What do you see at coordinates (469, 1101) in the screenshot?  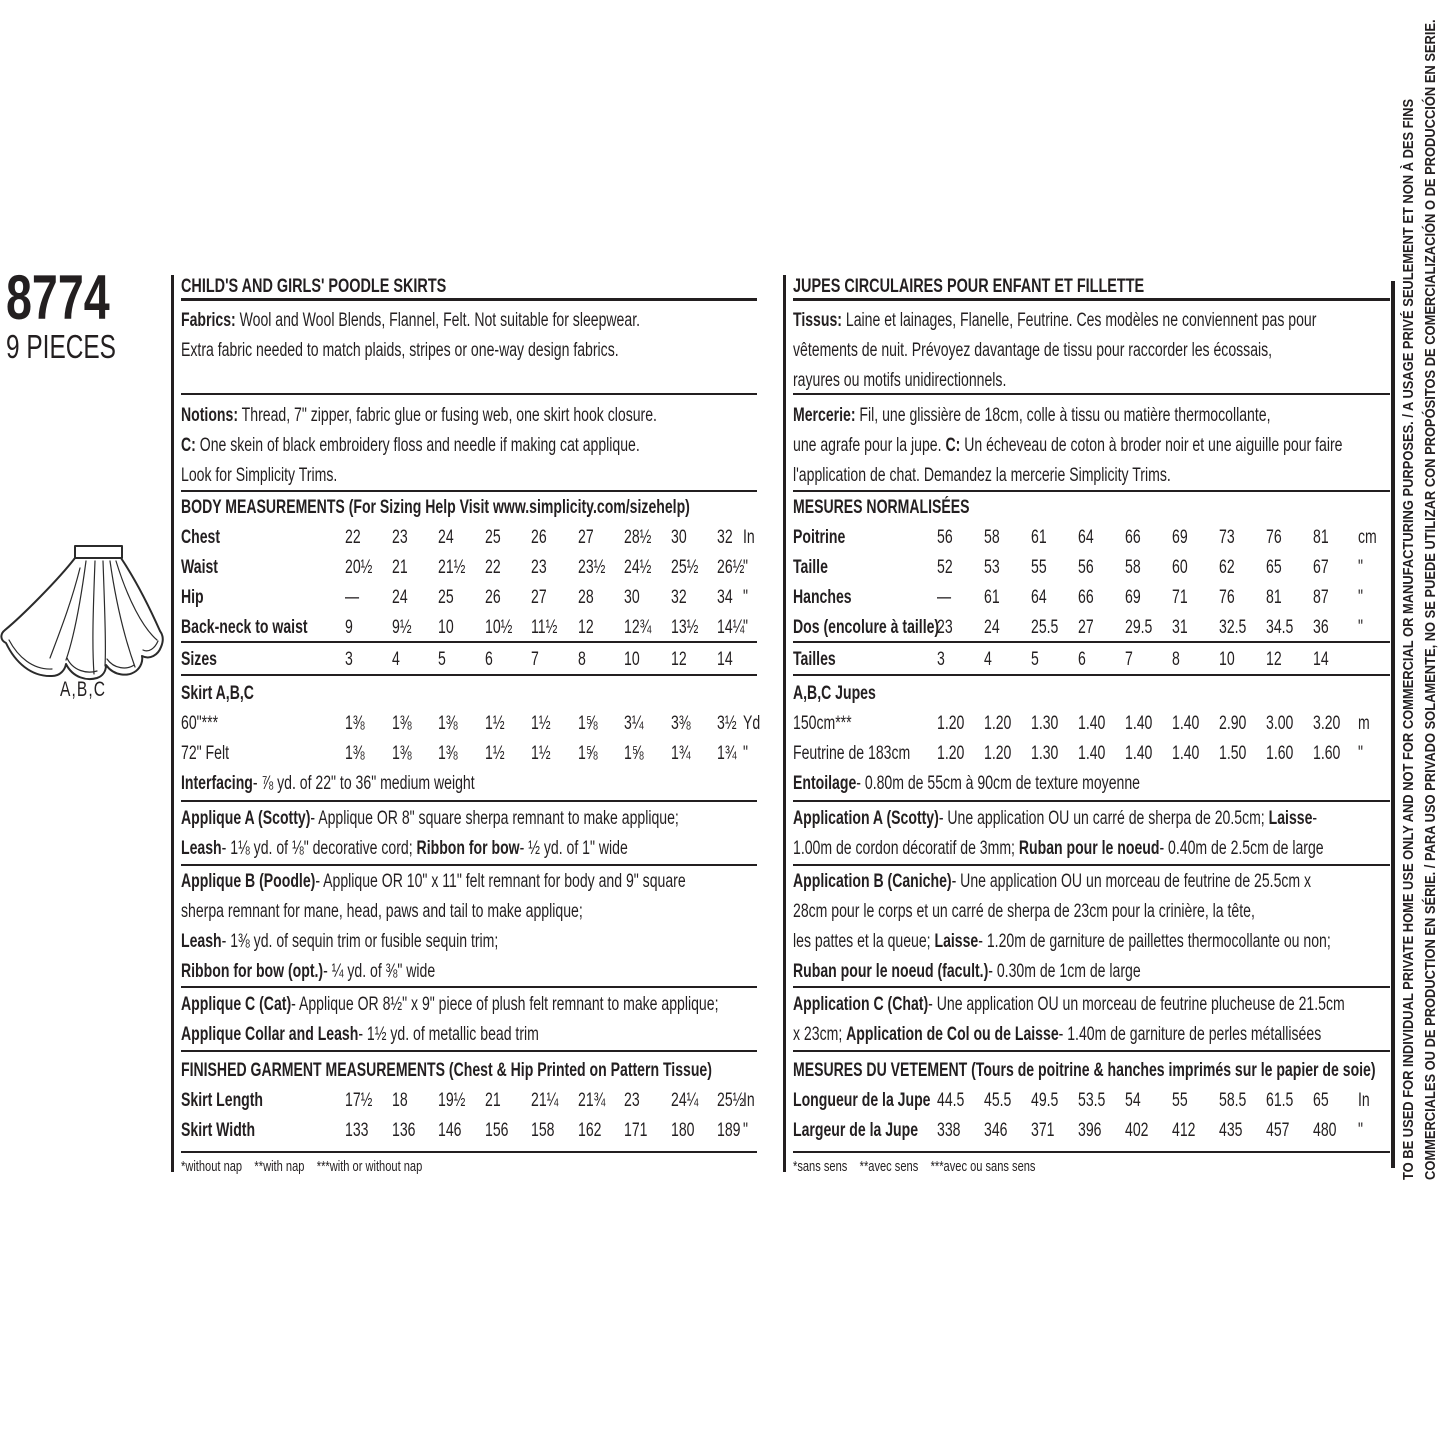 I see `table-row: Skirt Length 17½ 18 19½ 21 21¼ 21¾ 23 24¼ 25½ In` at bounding box center [469, 1101].